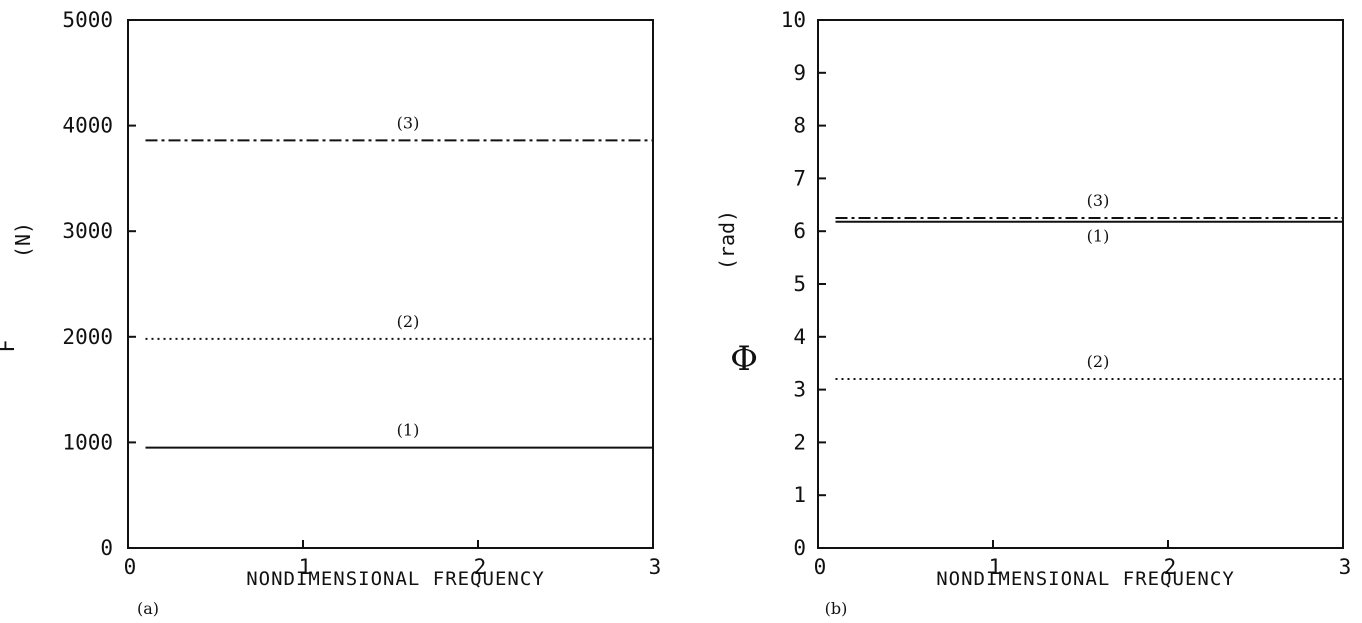  Describe the element at coordinates (87, 126) in the screenshot. I see `y-tick-label: 4000` at that location.